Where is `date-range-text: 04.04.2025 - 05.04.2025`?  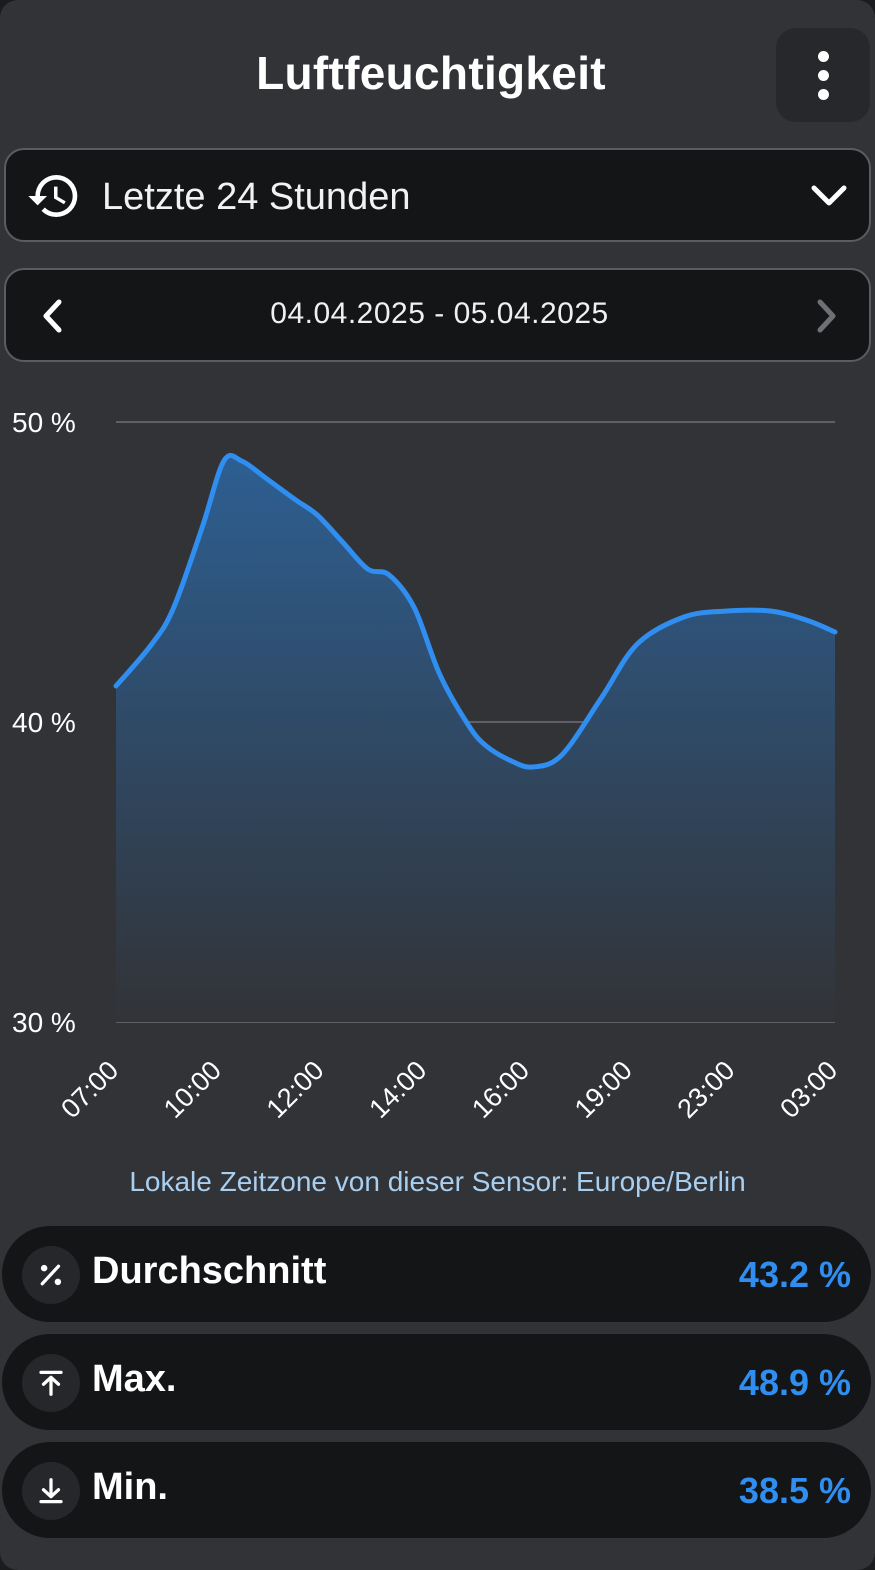
date-range-text: 04.04.2025 - 05.04.2025 is located at coordinates (439, 313).